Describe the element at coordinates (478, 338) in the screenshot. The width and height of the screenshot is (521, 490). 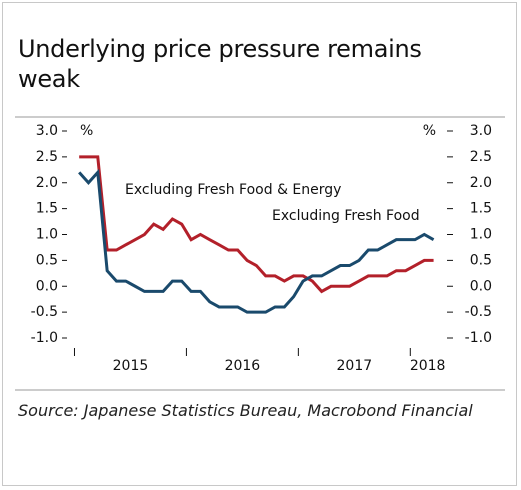
I see `y2-tick-label: -1.0` at that location.